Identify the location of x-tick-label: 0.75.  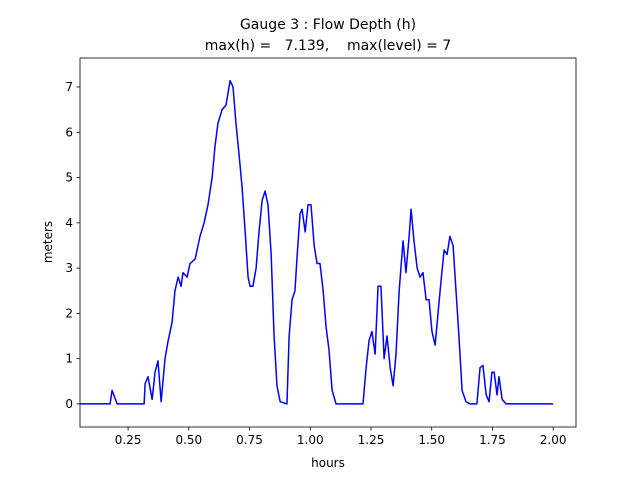
(249, 440).